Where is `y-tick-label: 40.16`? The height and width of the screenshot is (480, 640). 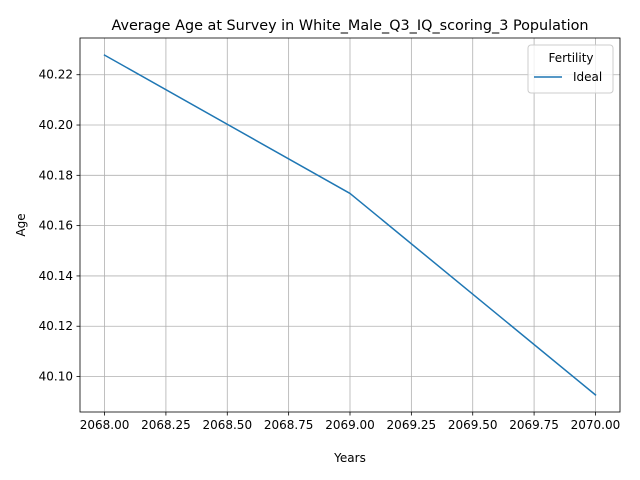 y-tick-label: 40.16 is located at coordinates (56, 226).